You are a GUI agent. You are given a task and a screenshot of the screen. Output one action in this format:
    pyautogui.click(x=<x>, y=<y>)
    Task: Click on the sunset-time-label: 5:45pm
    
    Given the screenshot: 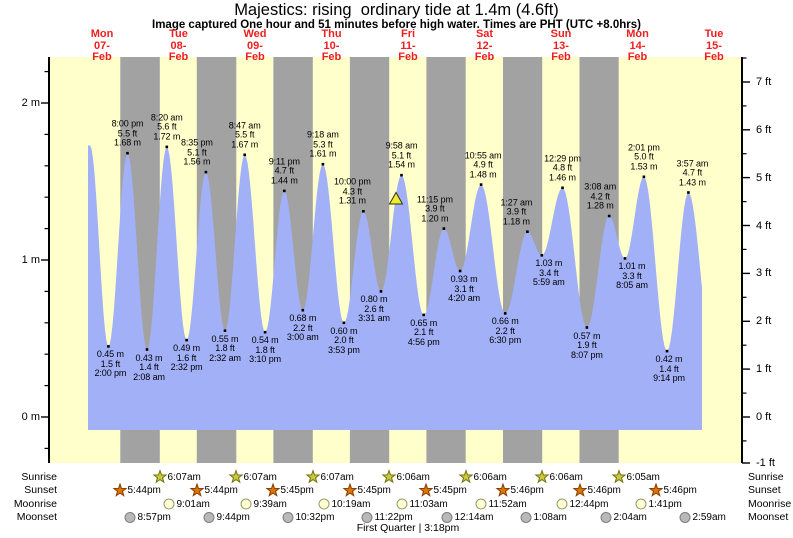 What is the action you would take?
    pyautogui.click(x=297, y=490)
    